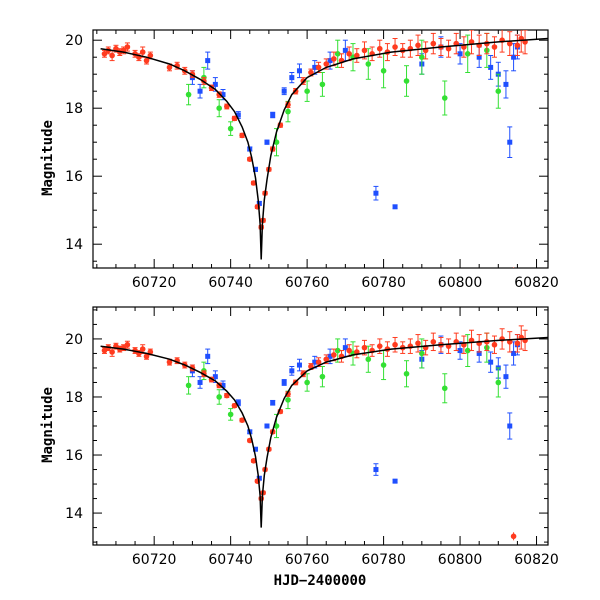 The image size is (600, 600). What do you see at coordinates (74, 398) in the screenshot?
I see `y-tick-label: 18` at bounding box center [74, 398].